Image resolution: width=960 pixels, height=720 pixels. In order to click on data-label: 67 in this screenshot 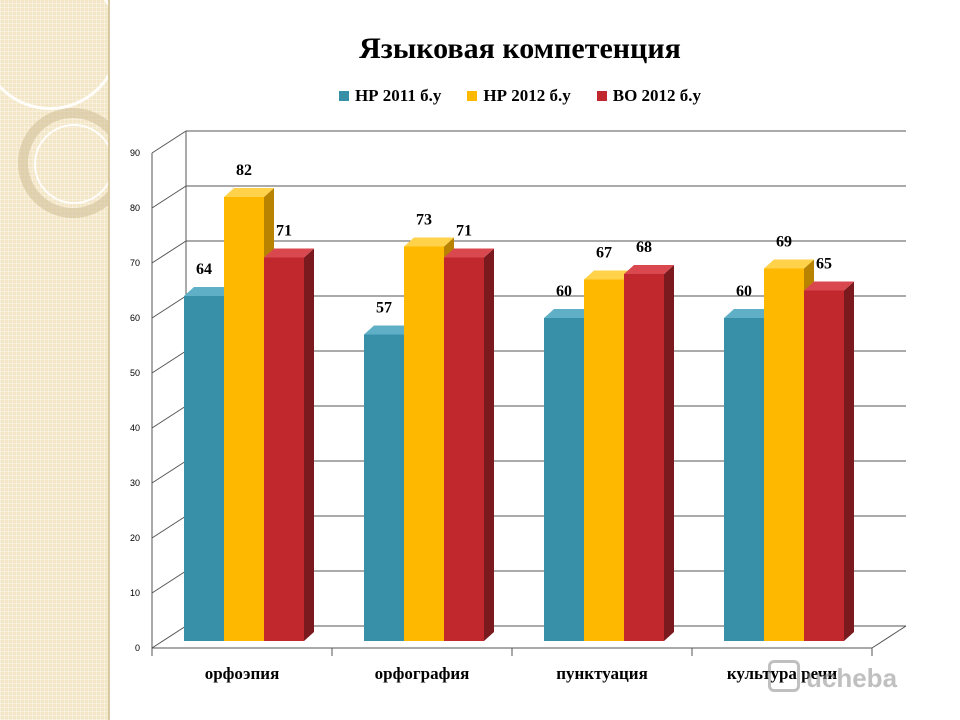, I will do `click(604, 253)`.